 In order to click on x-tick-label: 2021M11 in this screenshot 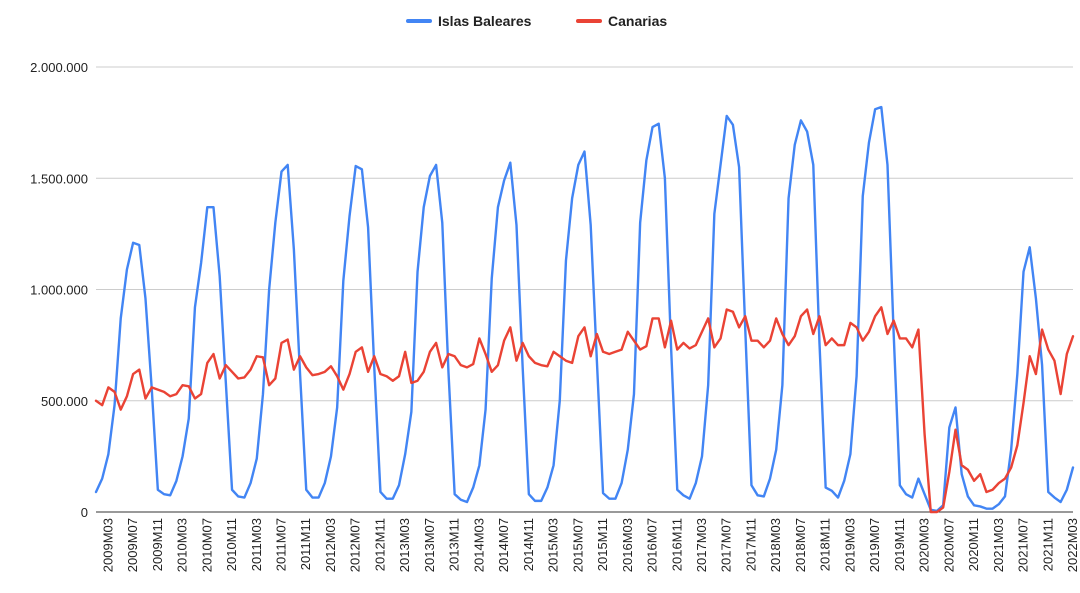, I will do `click(1047, 544)`.